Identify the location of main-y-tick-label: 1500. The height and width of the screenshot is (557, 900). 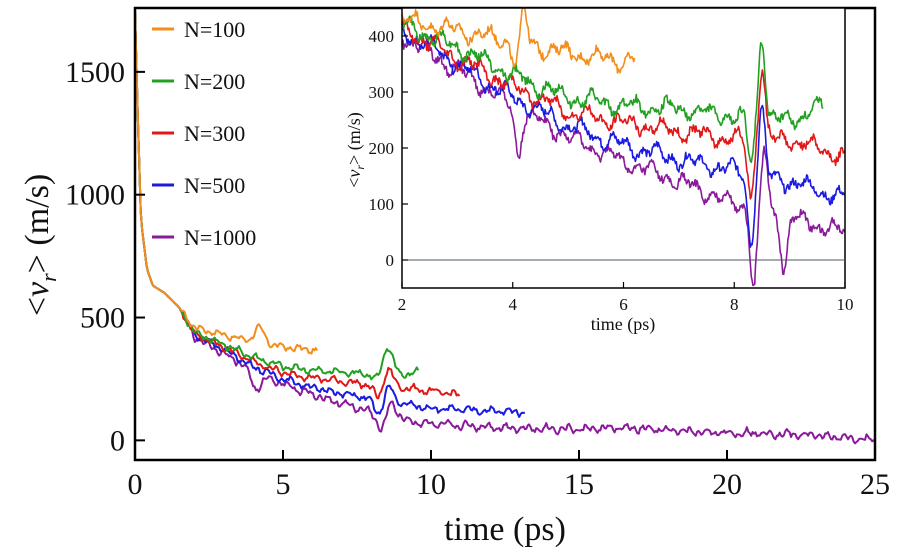
(95, 72).